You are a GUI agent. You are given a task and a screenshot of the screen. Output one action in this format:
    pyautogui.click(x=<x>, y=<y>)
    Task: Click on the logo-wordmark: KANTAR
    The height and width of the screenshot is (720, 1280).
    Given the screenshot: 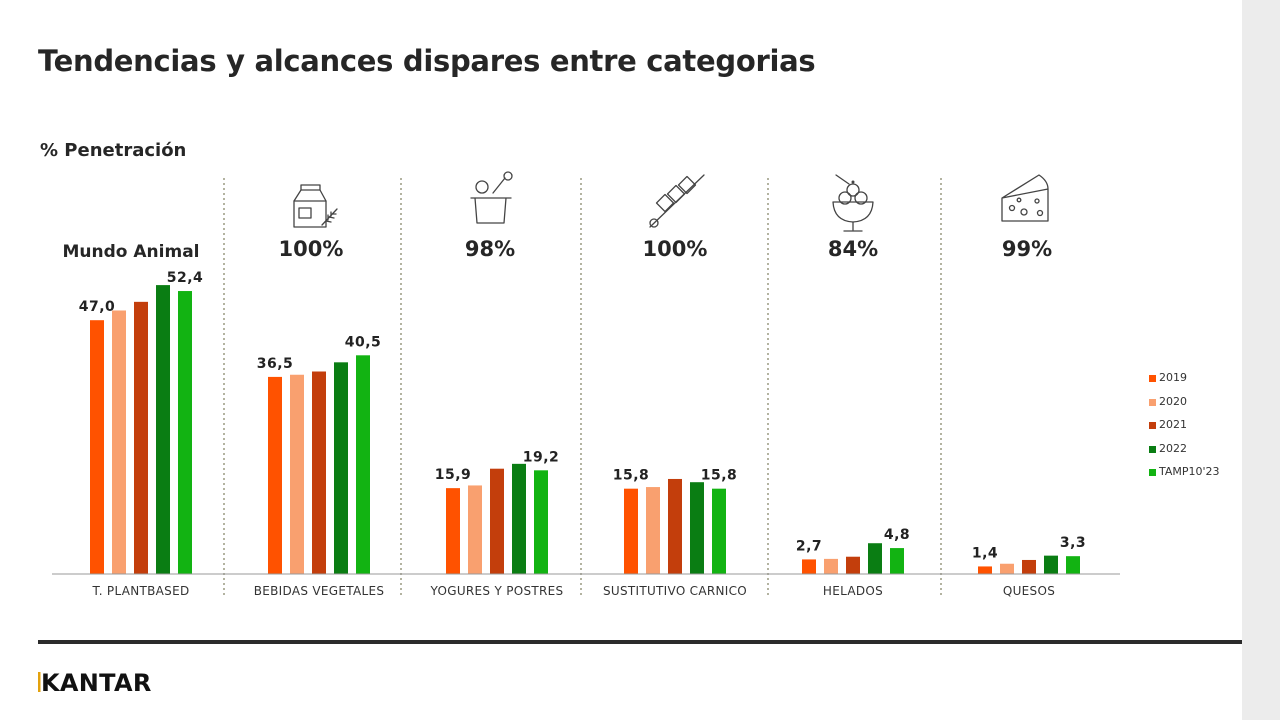 What is the action you would take?
    pyautogui.click(x=96, y=682)
    